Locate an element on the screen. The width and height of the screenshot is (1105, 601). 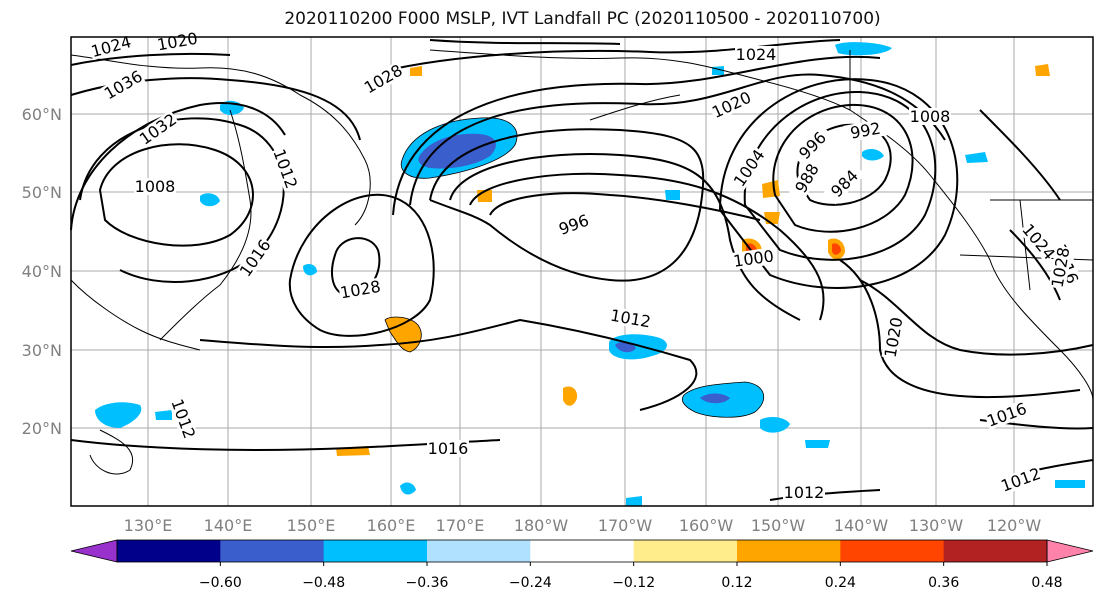
longitude-label: 160°W is located at coordinates (706, 525).